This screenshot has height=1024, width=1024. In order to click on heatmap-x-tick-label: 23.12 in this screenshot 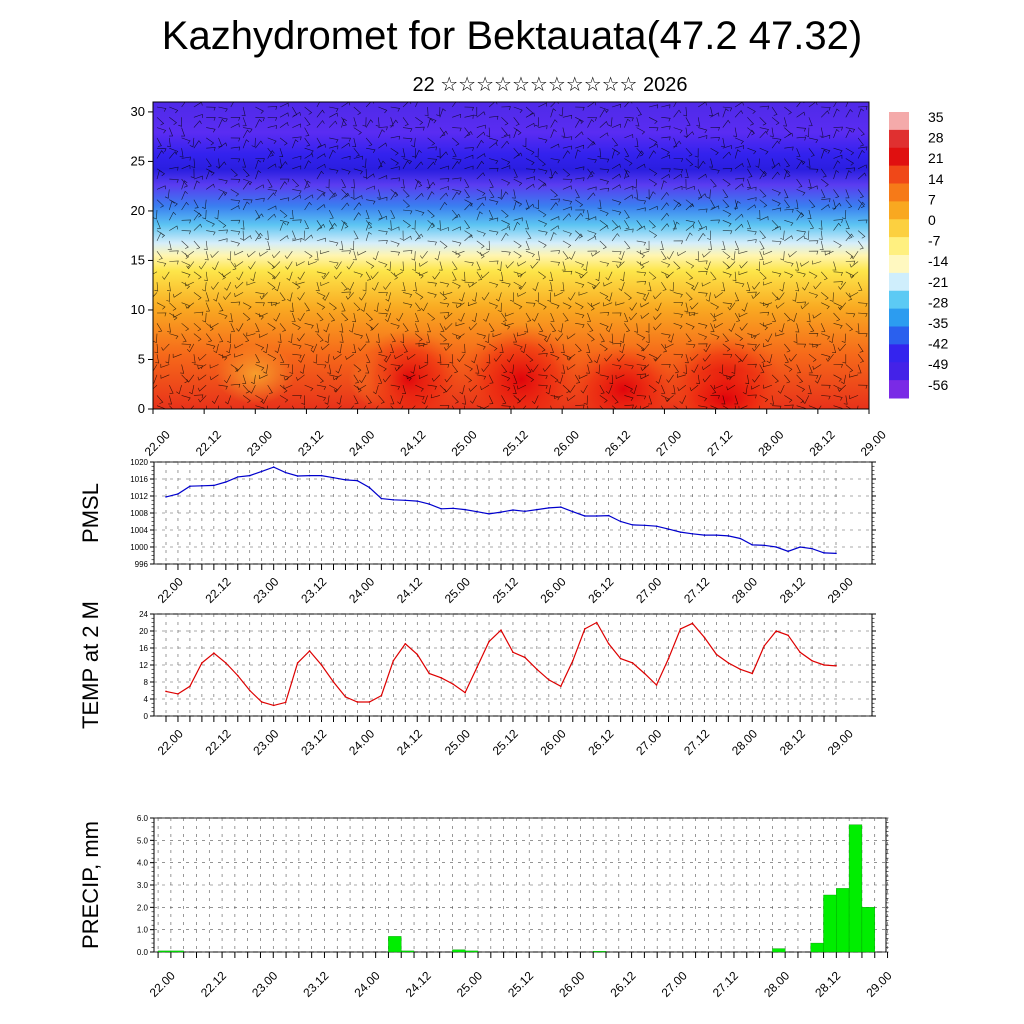, I will do `click(310, 442)`.